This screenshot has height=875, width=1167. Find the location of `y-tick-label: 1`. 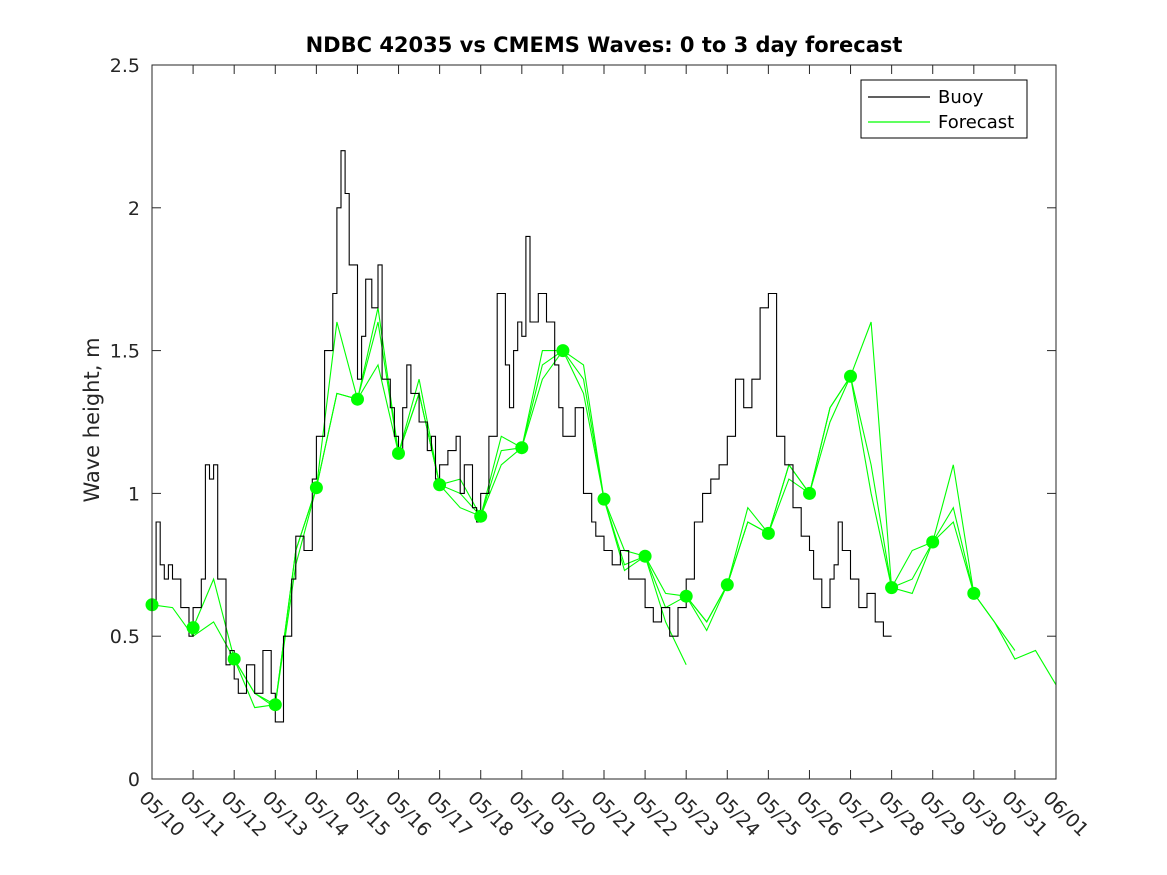

y-tick-label: 1 is located at coordinates (134, 494).